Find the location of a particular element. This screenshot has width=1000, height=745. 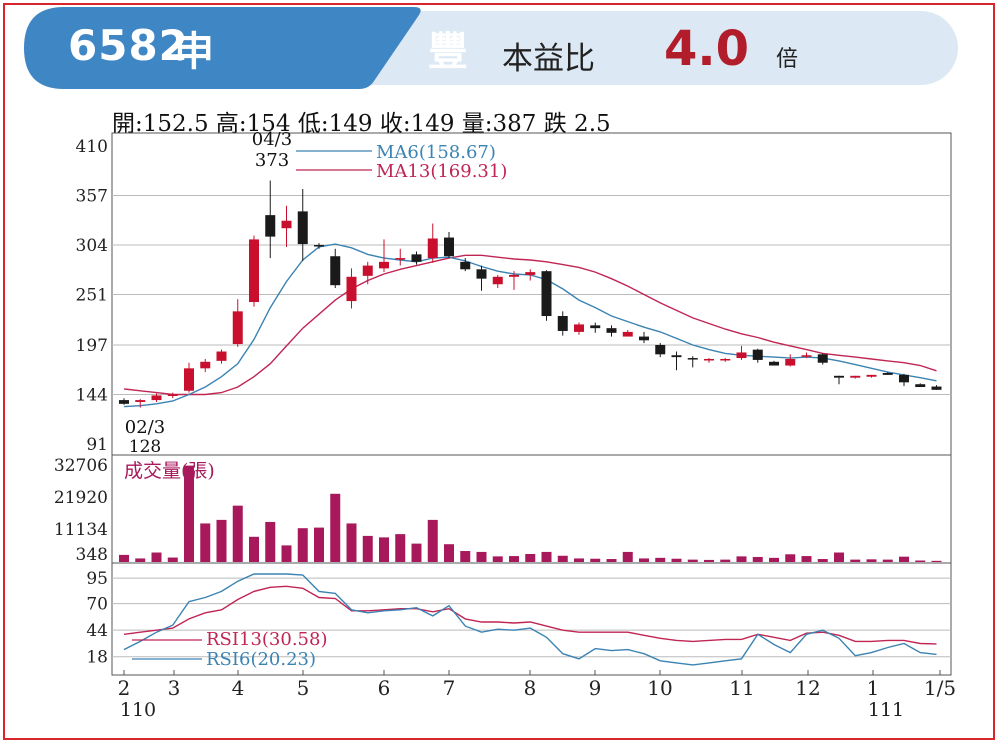

rsi-lines is located at coordinates (530, 619).